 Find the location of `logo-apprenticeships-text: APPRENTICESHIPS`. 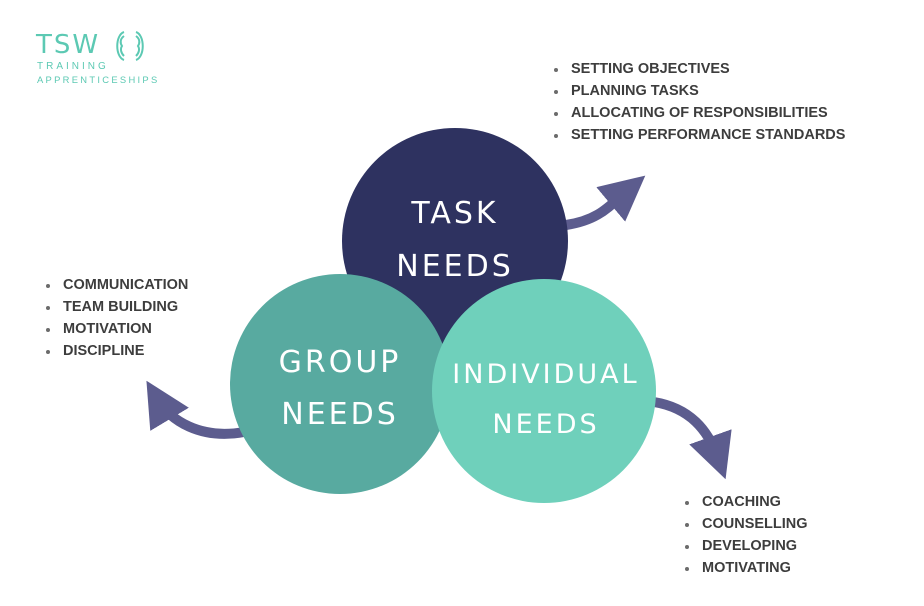

logo-apprenticeships-text: APPRENTICESHIPS is located at coordinates (98, 79).